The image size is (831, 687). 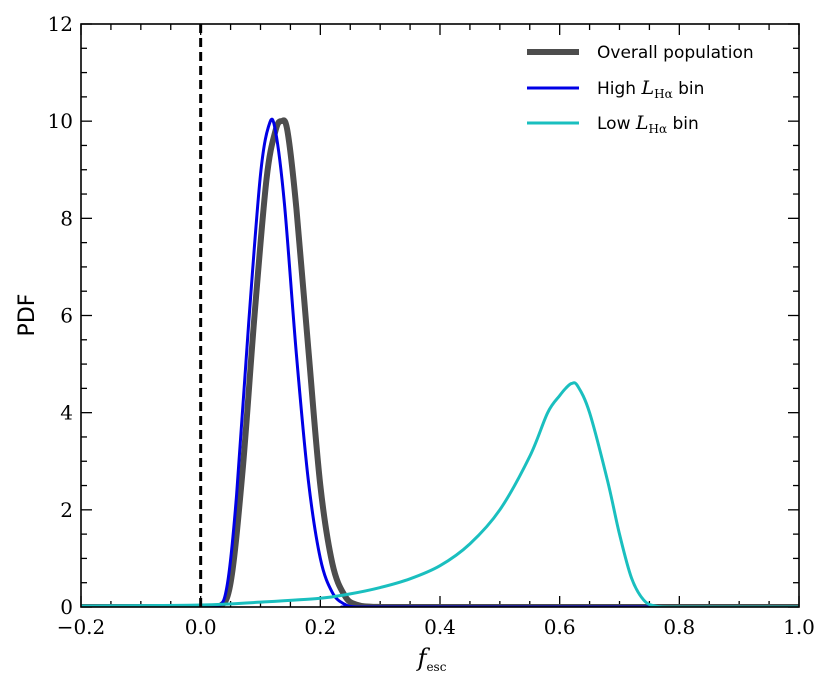 What do you see at coordinates (66, 218) in the screenshot?
I see `y-tick-label: 8` at bounding box center [66, 218].